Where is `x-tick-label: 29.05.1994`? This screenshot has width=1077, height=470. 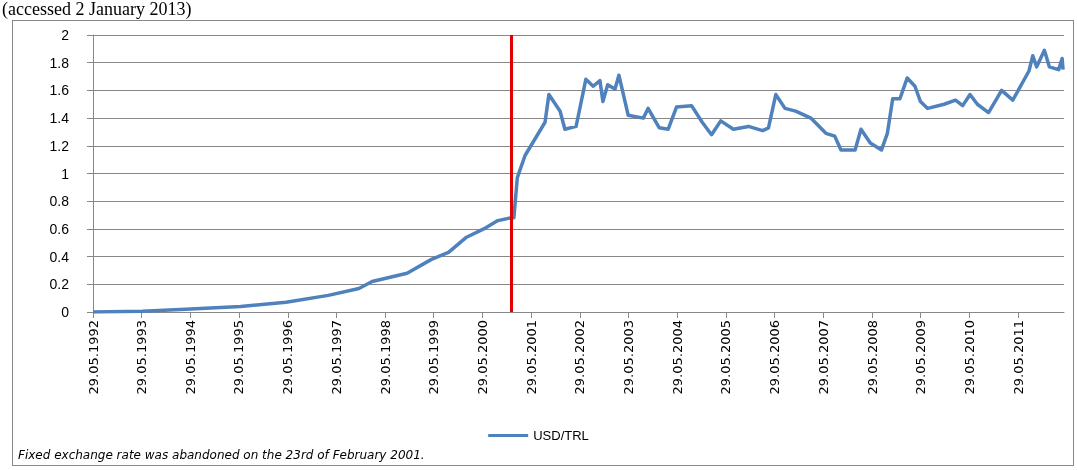
x-tick-label: 29.05.1994 is located at coordinates (190, 357).